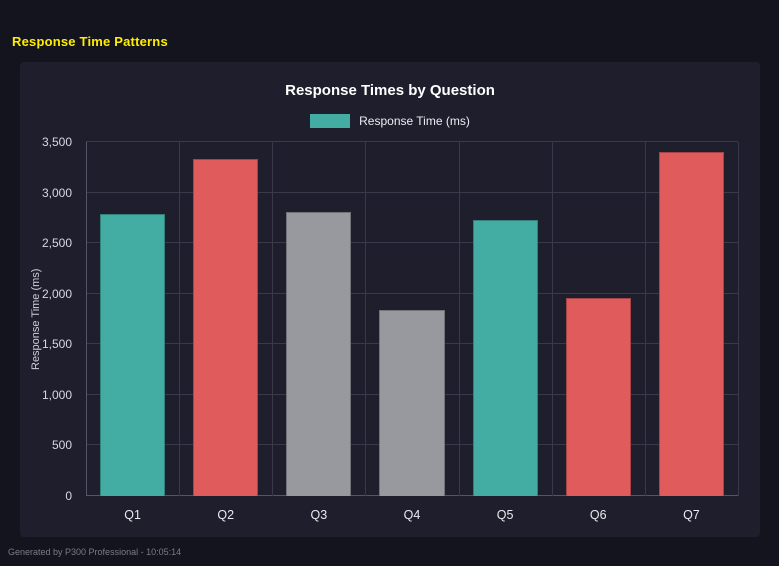 The height and width of the screenshot is (566, 779). What do you see at coordinates (56, 293) in the screenshot?
I see `y-tick-label: 2,000` at bounding box center [56, 293].